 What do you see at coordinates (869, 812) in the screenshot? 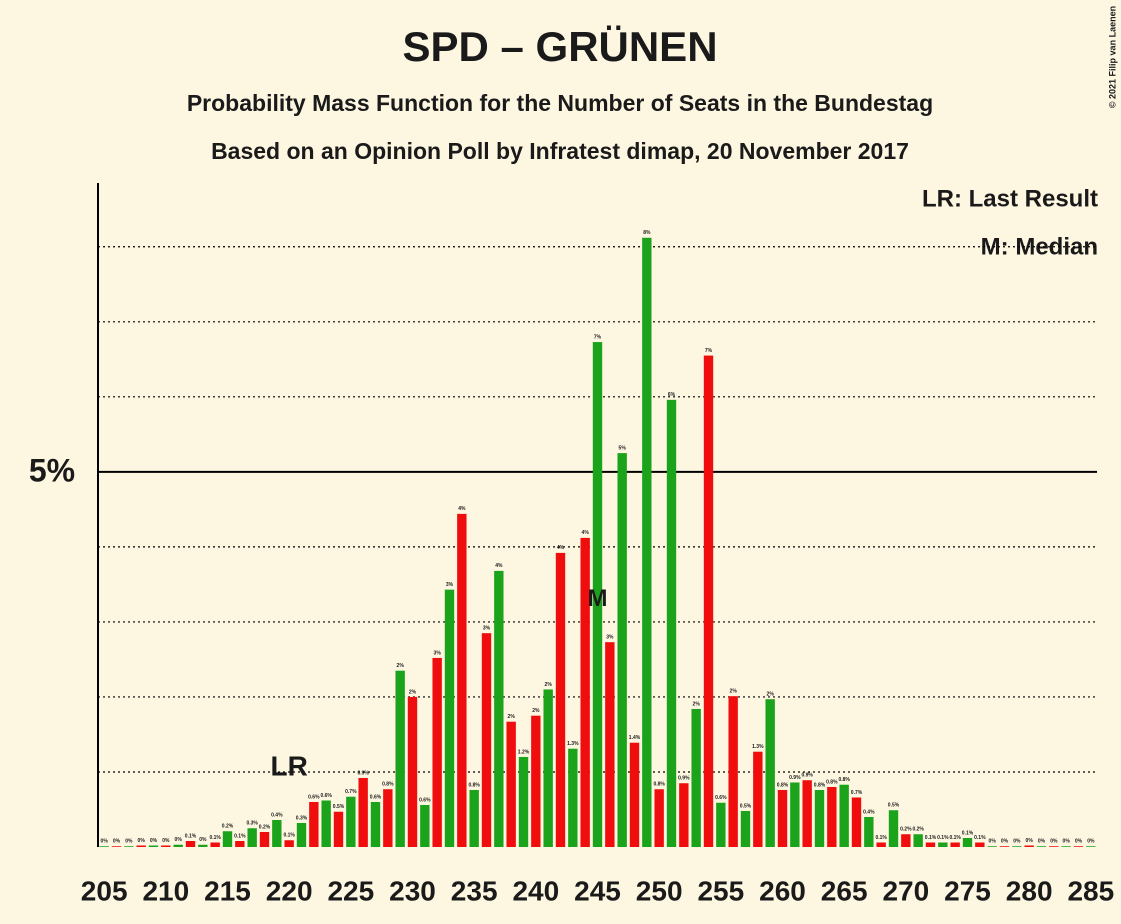
I see `value-label: 0.4%` at bounding box center [869, 812].